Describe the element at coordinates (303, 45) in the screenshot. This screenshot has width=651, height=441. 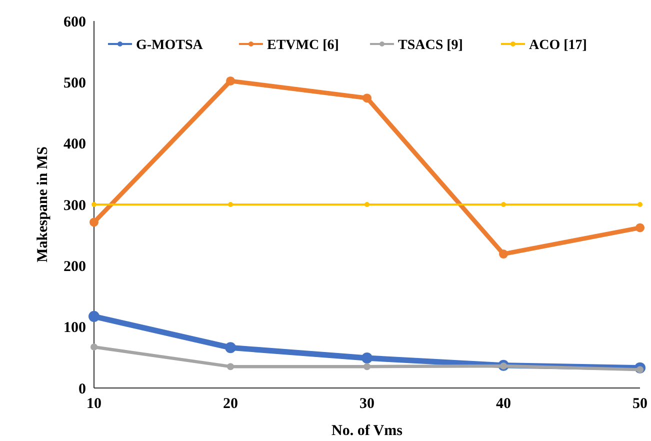
I see `legend-label: ETVMC [6]` at that location.